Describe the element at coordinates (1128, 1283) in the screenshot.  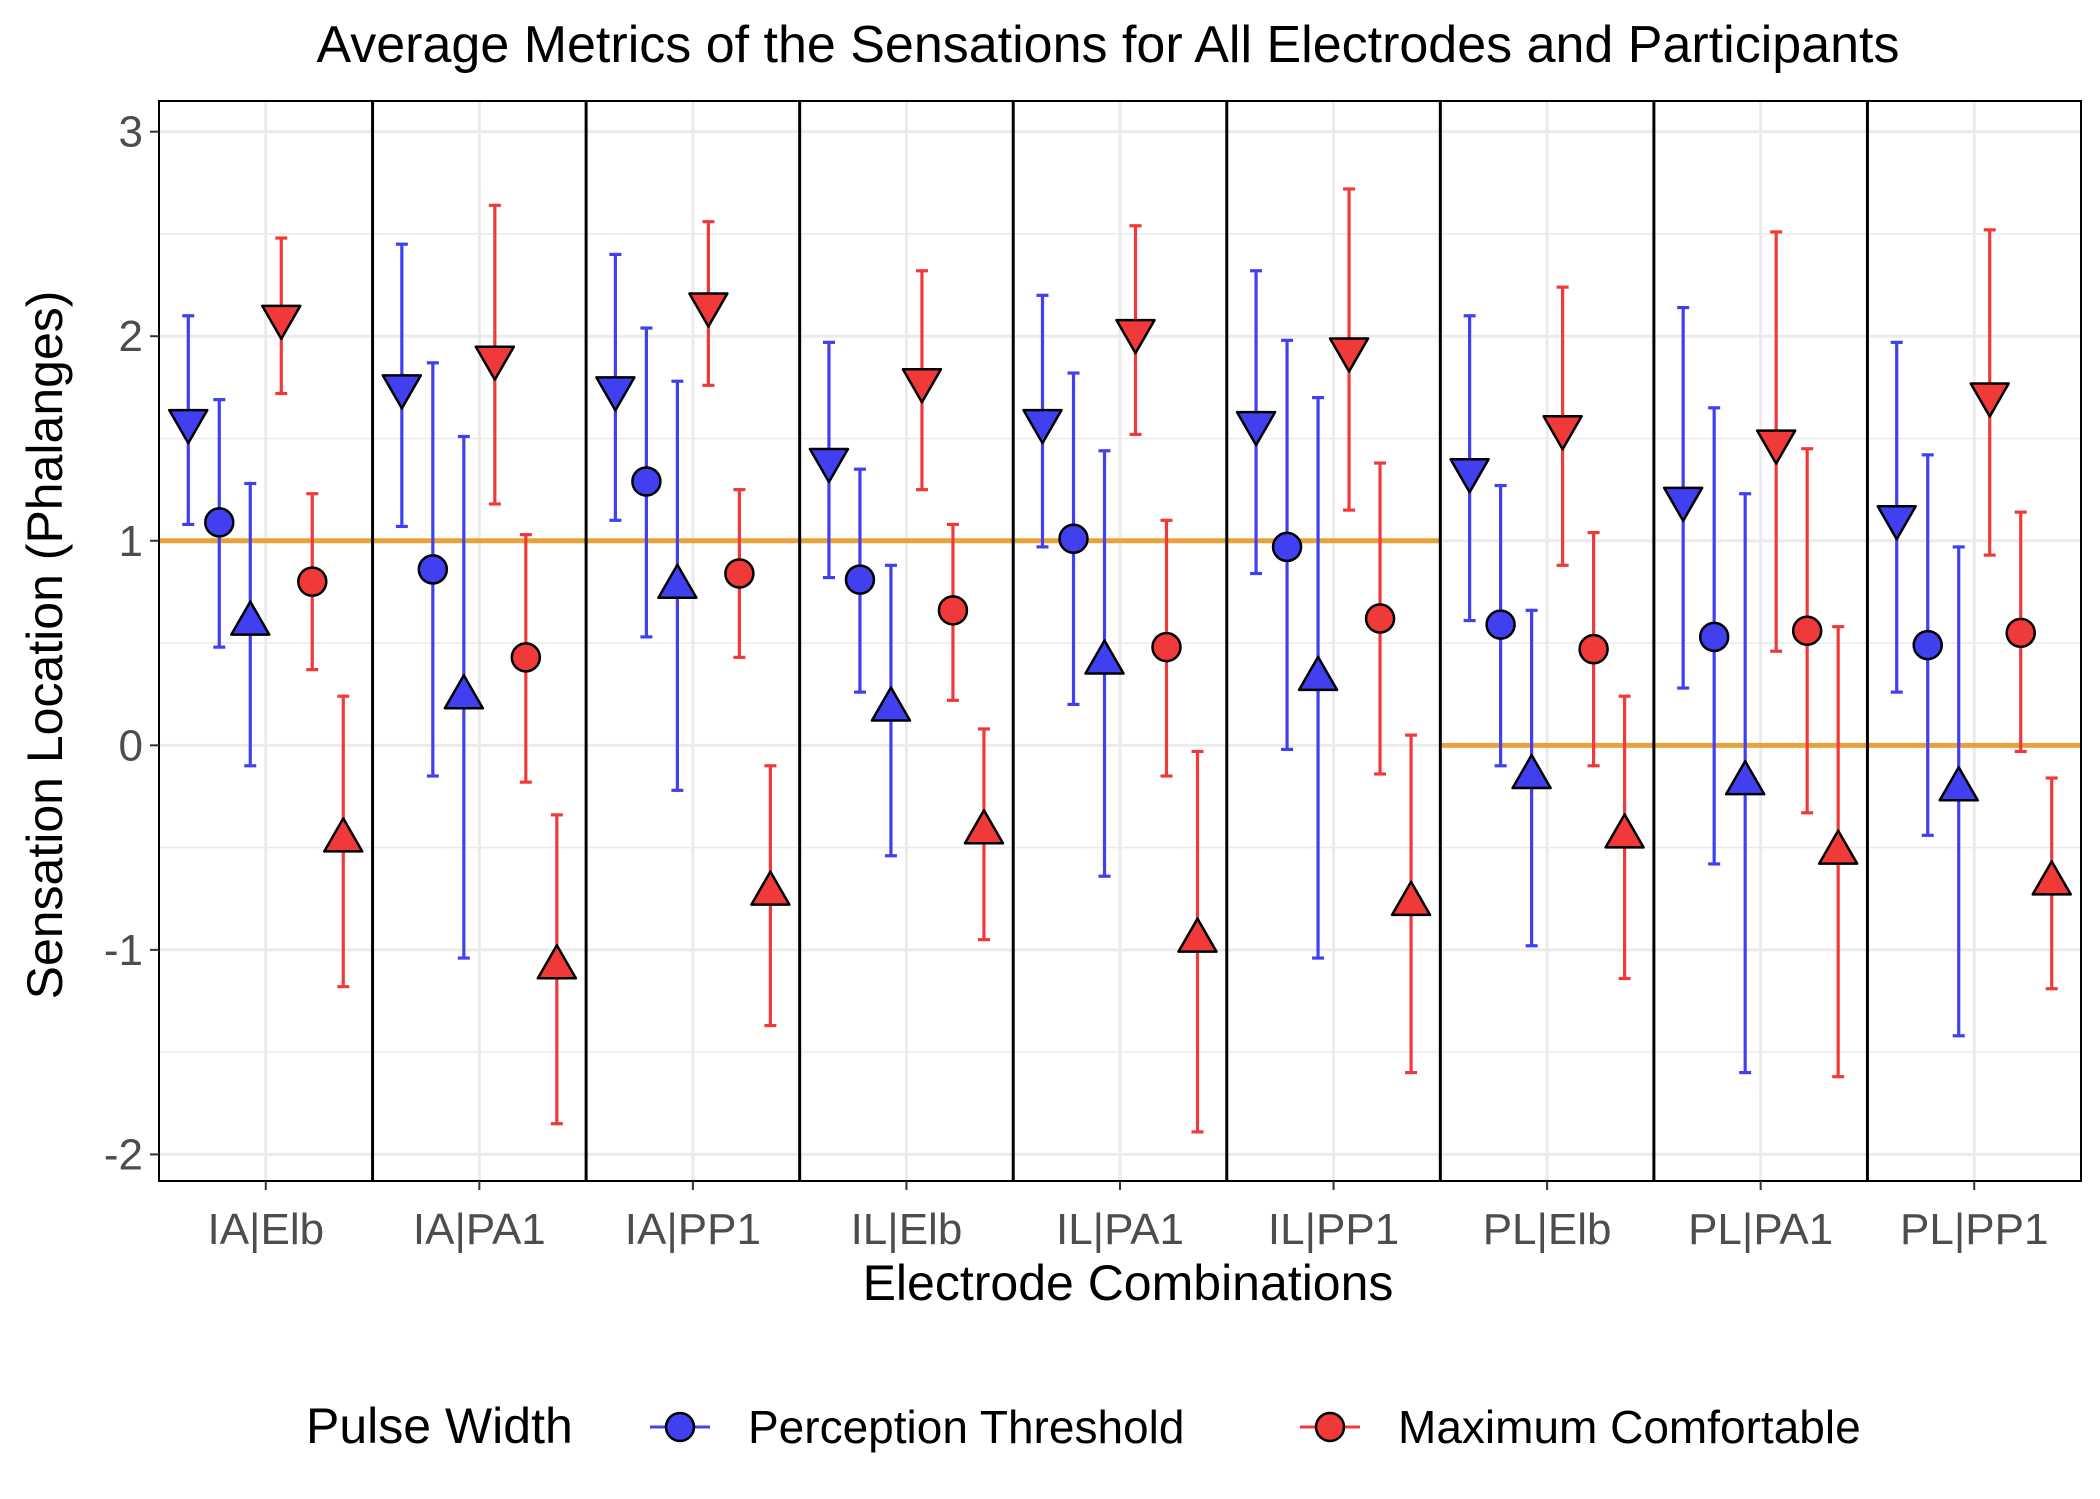
I see `x-axis-title: Electrode Combinations` at that location.